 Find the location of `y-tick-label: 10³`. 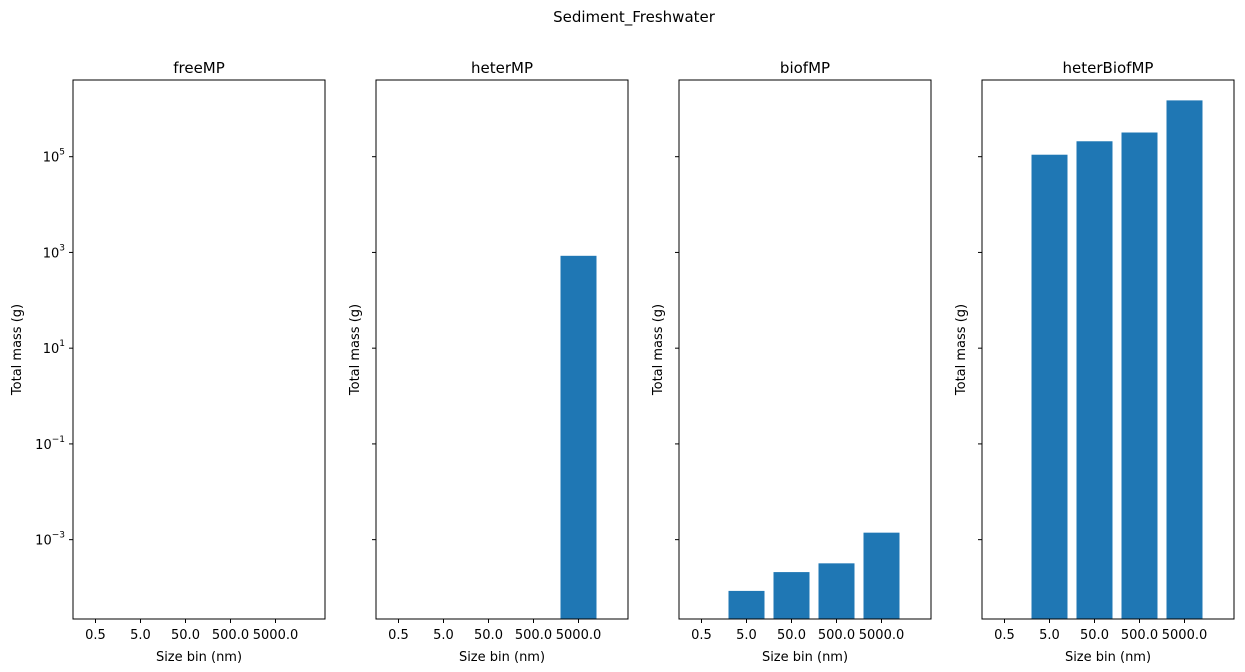

y-tick-label: 10³ is located at coordinates (54, 252).